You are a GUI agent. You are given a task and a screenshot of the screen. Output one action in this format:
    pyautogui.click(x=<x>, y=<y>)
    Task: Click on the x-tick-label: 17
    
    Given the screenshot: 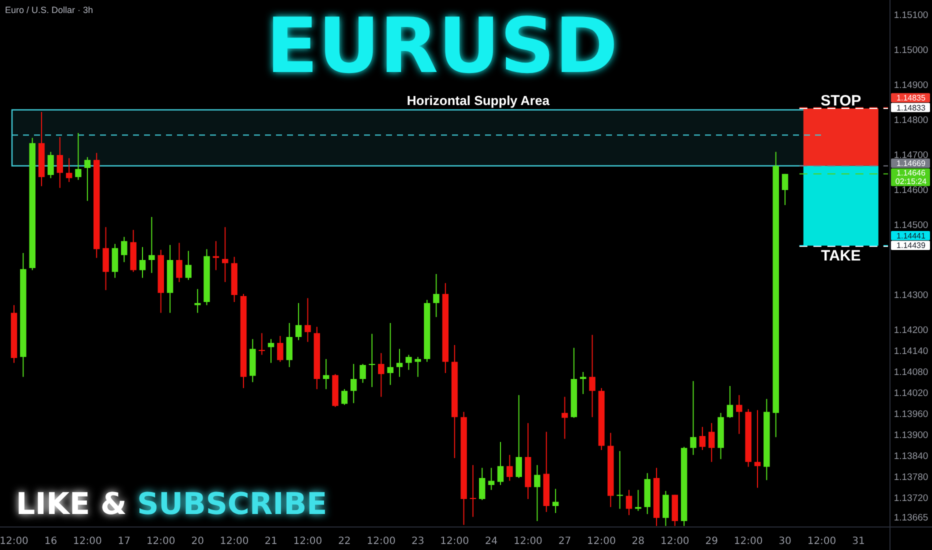 What is the action you would take?
    pyautogui.click(x=124, y=541)
    